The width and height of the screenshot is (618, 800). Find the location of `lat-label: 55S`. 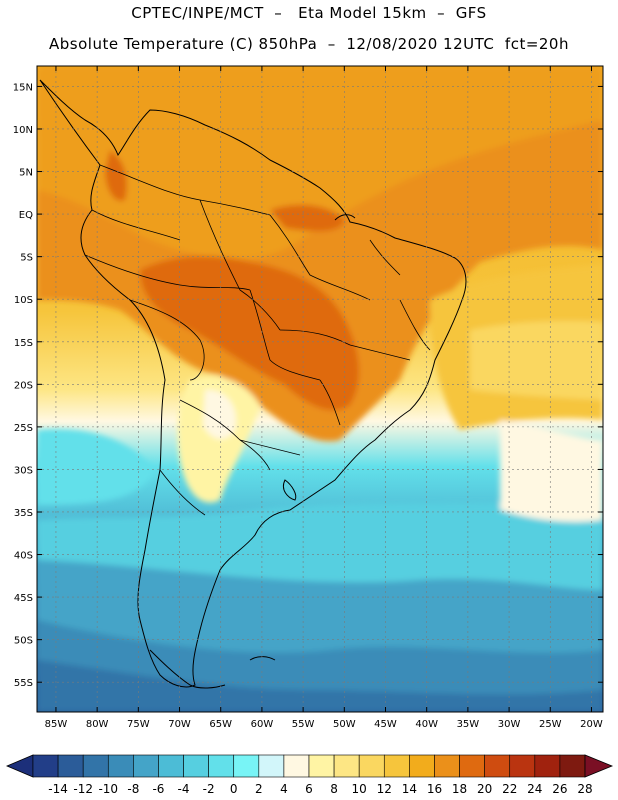

lat-label: 55S is located at coordinates (23, 683).